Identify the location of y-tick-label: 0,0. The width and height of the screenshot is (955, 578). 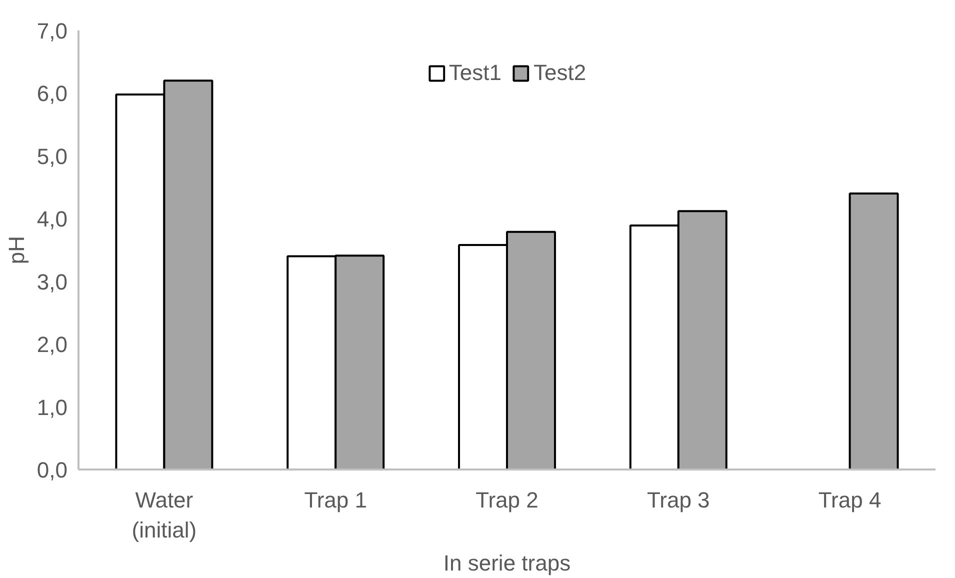
(52, 470).